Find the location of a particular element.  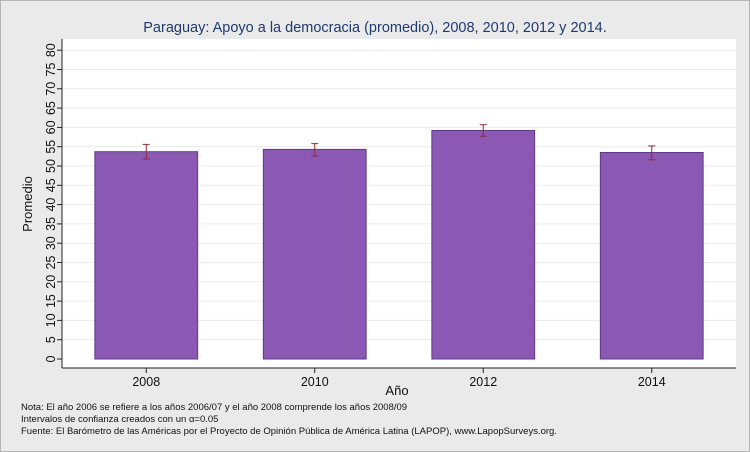

y-tick-label: 80 is located at coordinates (51, 50).